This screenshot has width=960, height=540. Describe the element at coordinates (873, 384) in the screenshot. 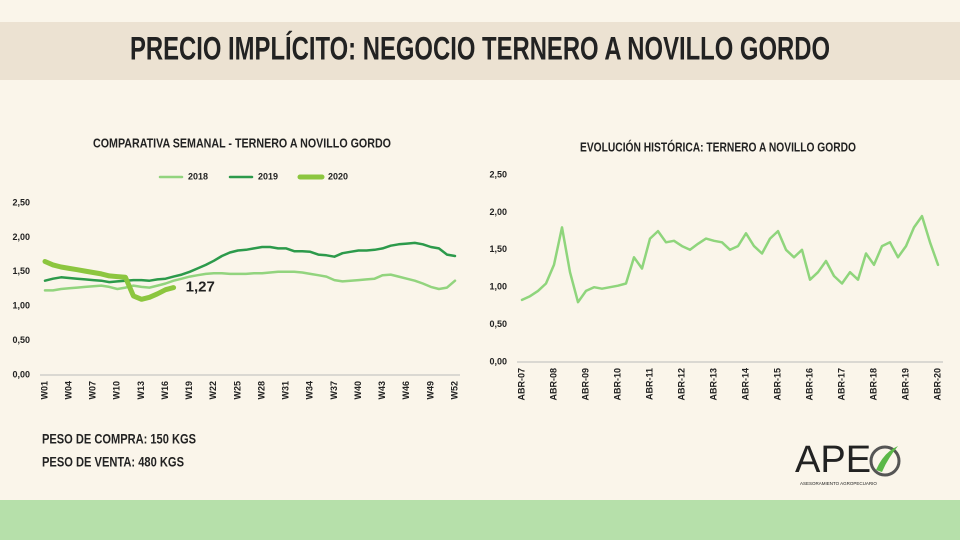

I see `x-tick-label: ABR-18` at that location.